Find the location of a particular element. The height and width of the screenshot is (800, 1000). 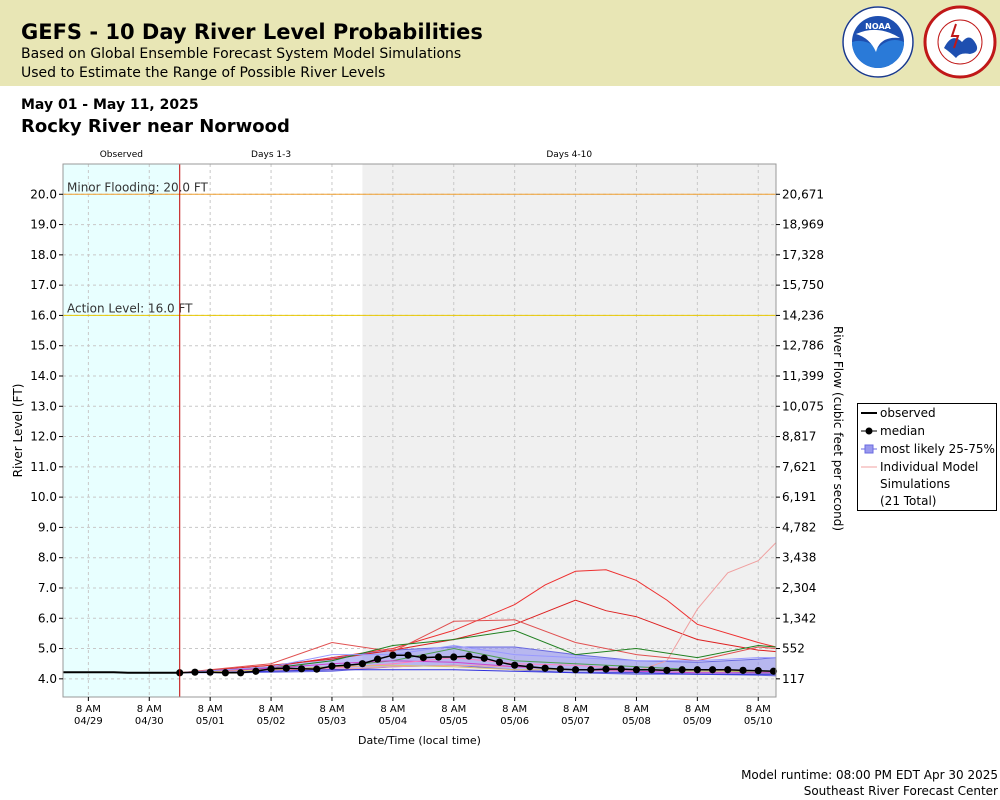

period-label: Days 4-10 is located at coordinates (569, 155).